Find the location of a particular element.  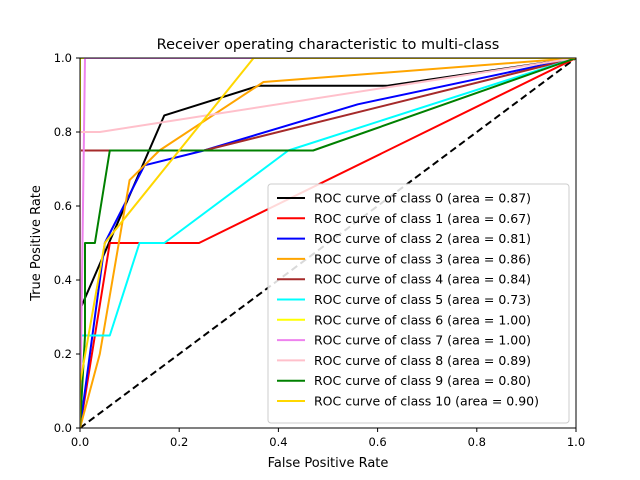

x-tick-label: 0.2 is located at coordinates (179, 442).